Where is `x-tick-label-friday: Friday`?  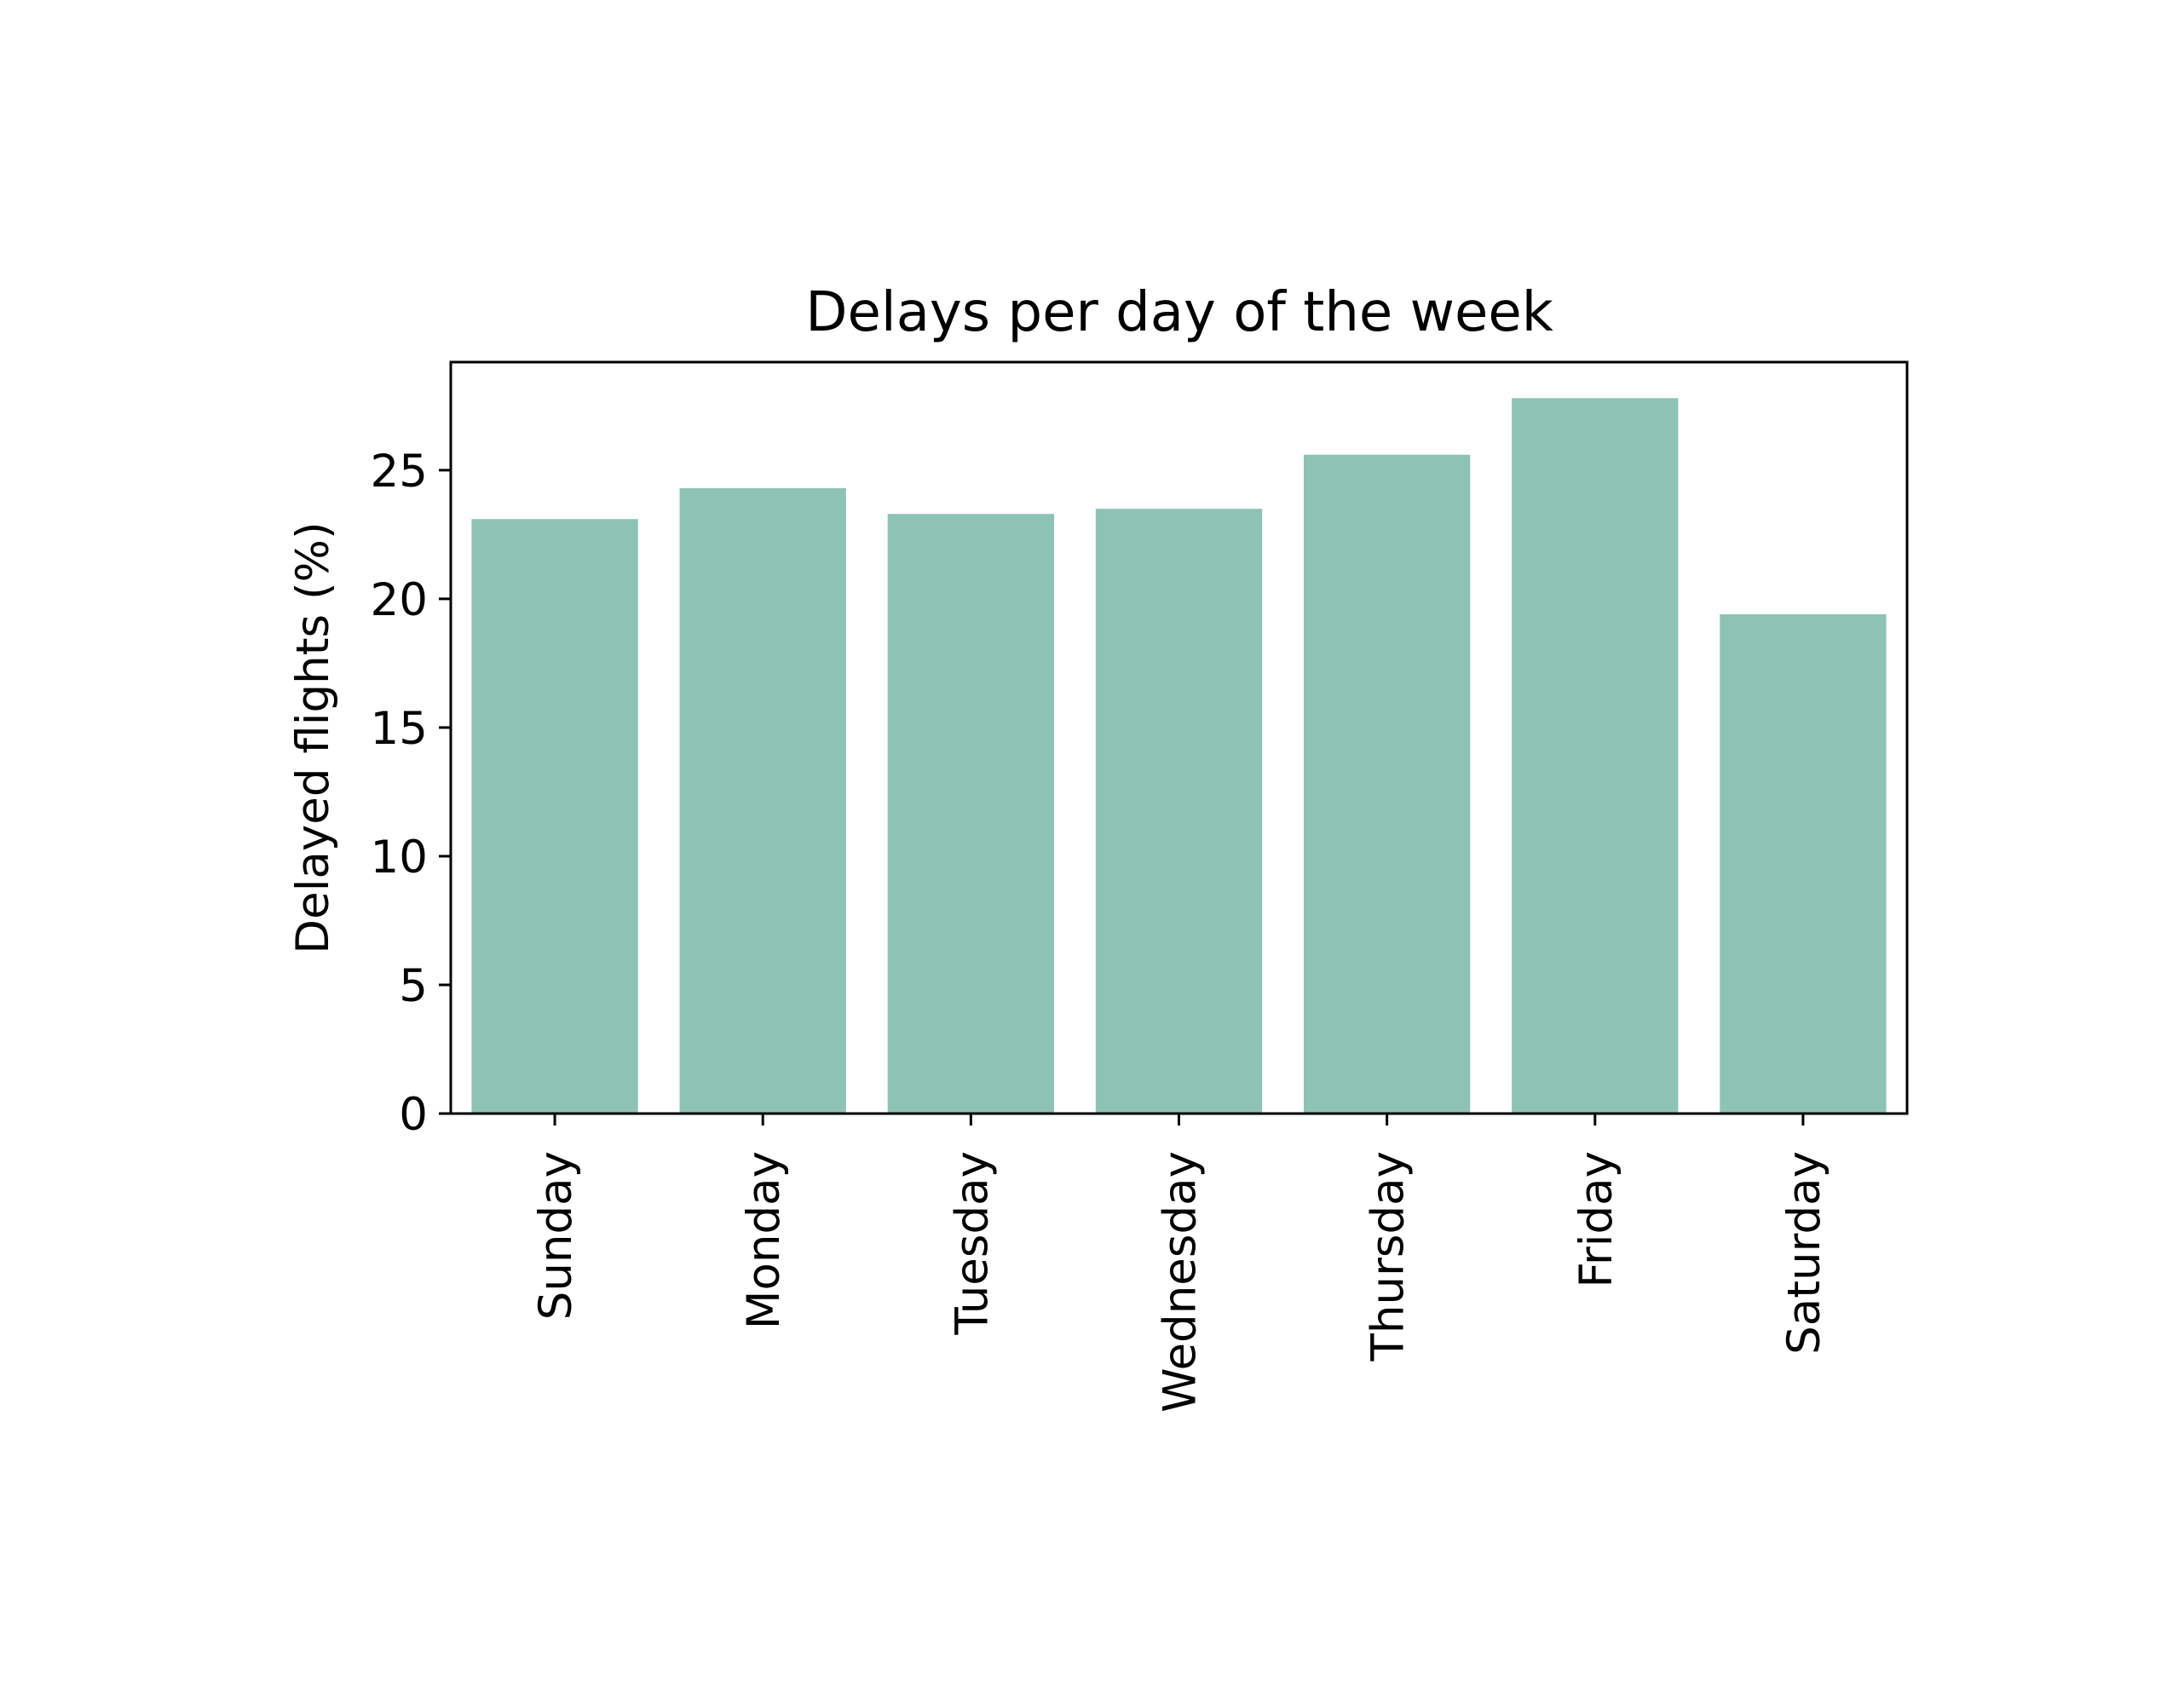 x-tick-label-friday: Friday is located at coordinates (1596, 1219).